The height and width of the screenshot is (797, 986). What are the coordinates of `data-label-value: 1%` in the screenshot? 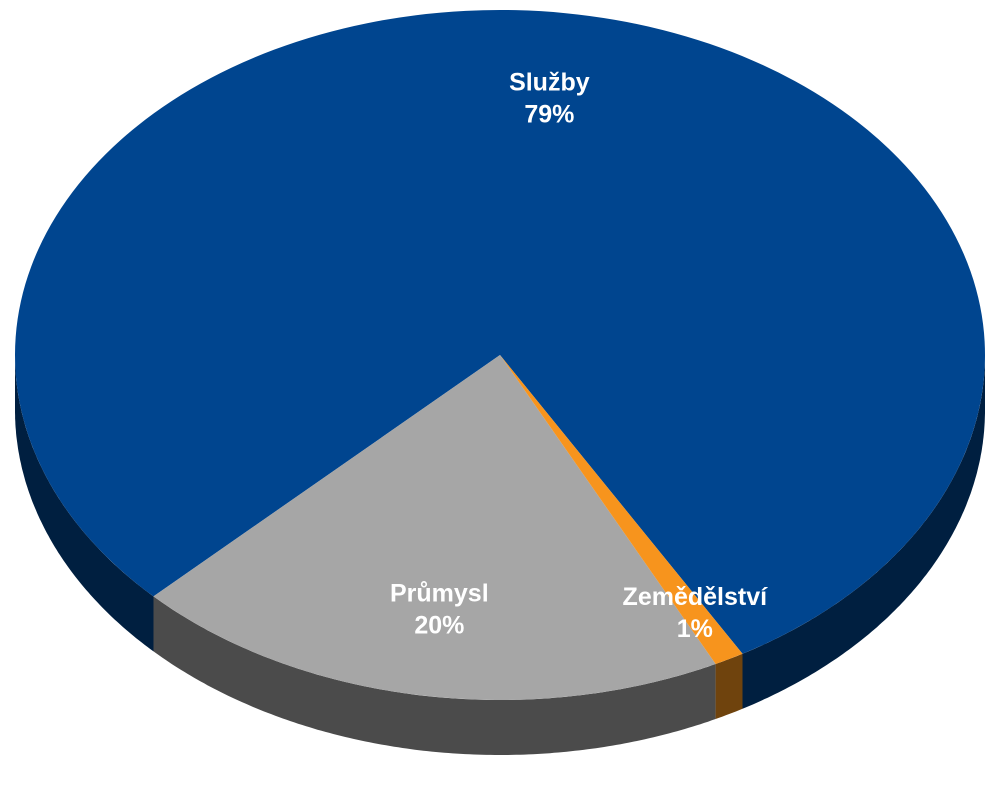 It's located at (695, 629).